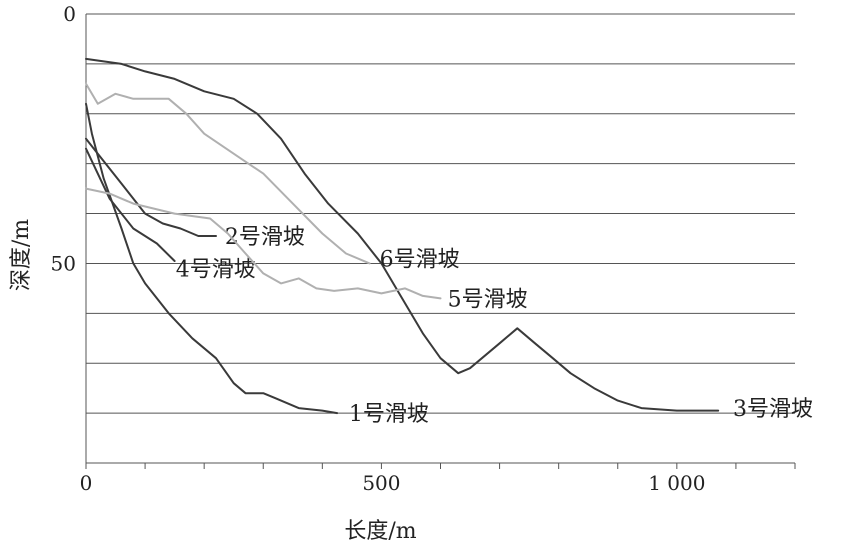  What do you see at coordinates (676, 483) in the screenshot?
I see `x-tick-label: 1 000` at bounding box center [676, 483].